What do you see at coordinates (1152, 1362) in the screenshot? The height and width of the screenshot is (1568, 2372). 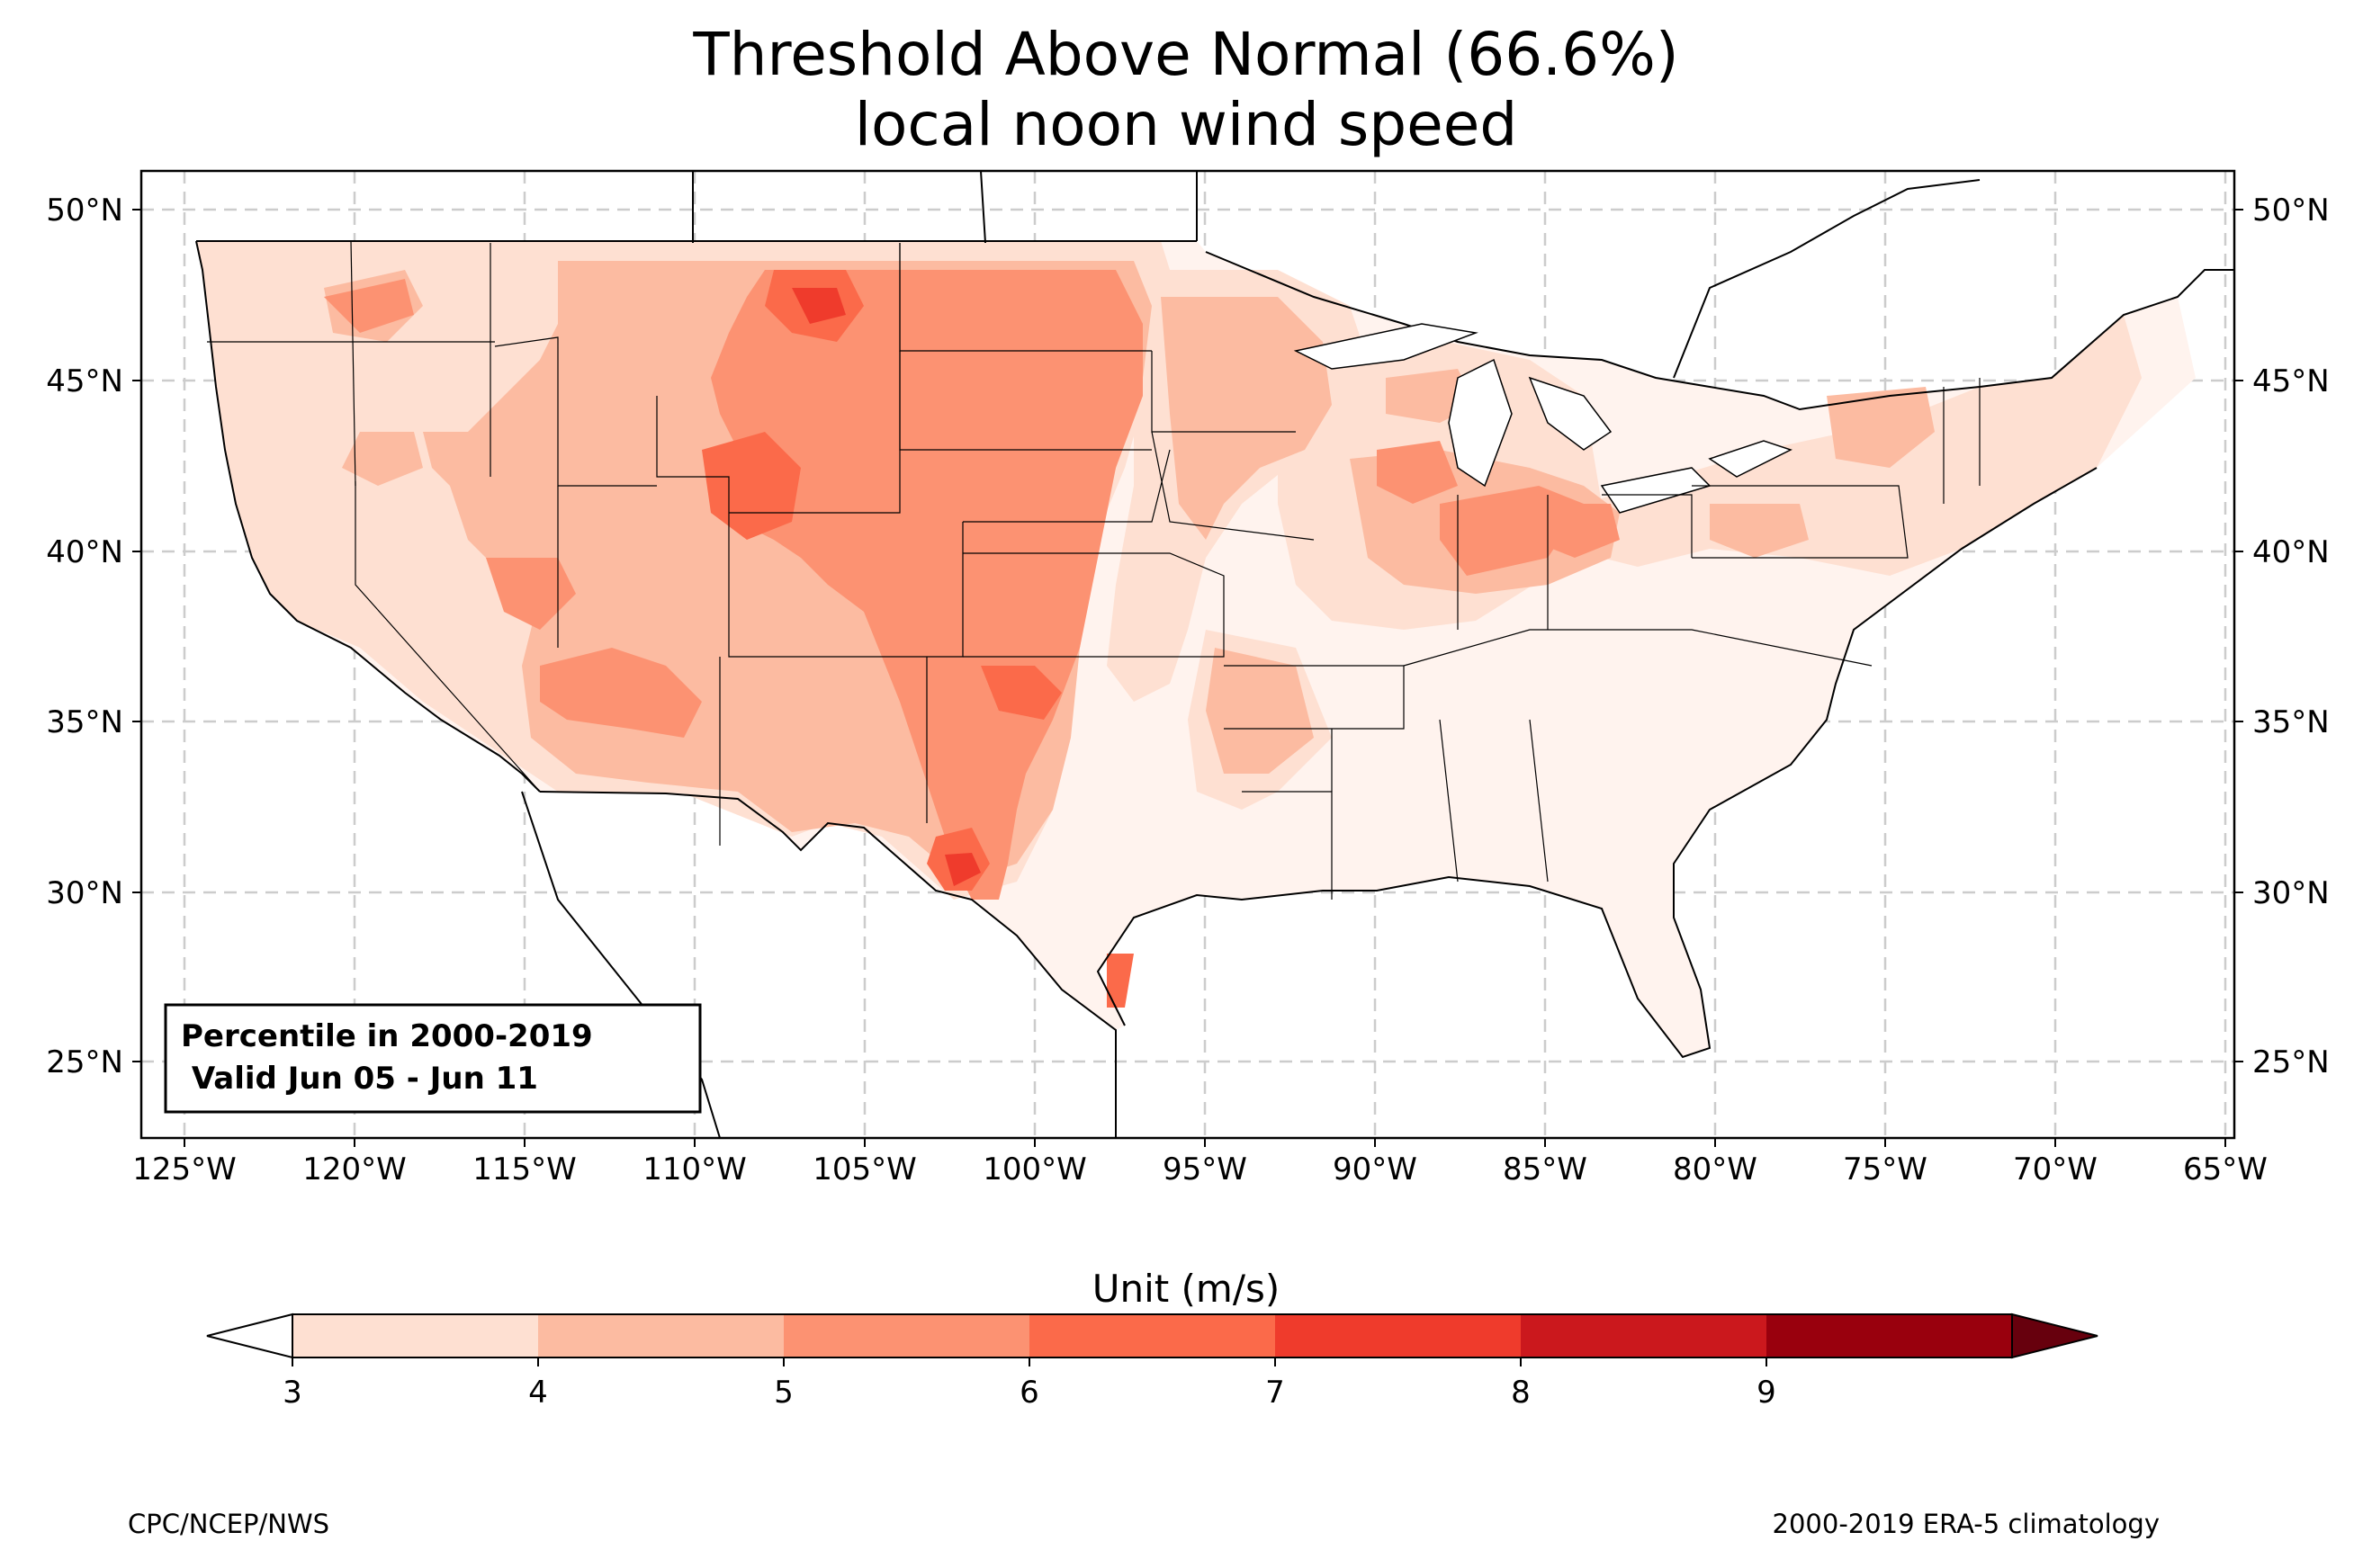 I see `colorbar: 3 4 5 6 7 8 9` at bounding box center [1152, 1362].